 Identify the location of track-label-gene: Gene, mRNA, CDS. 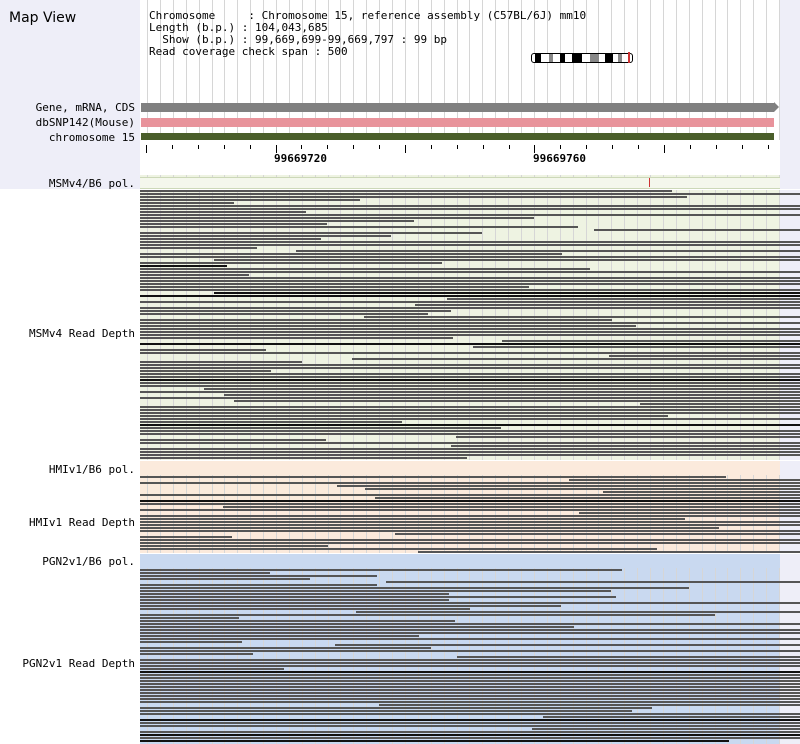
(85, 107).